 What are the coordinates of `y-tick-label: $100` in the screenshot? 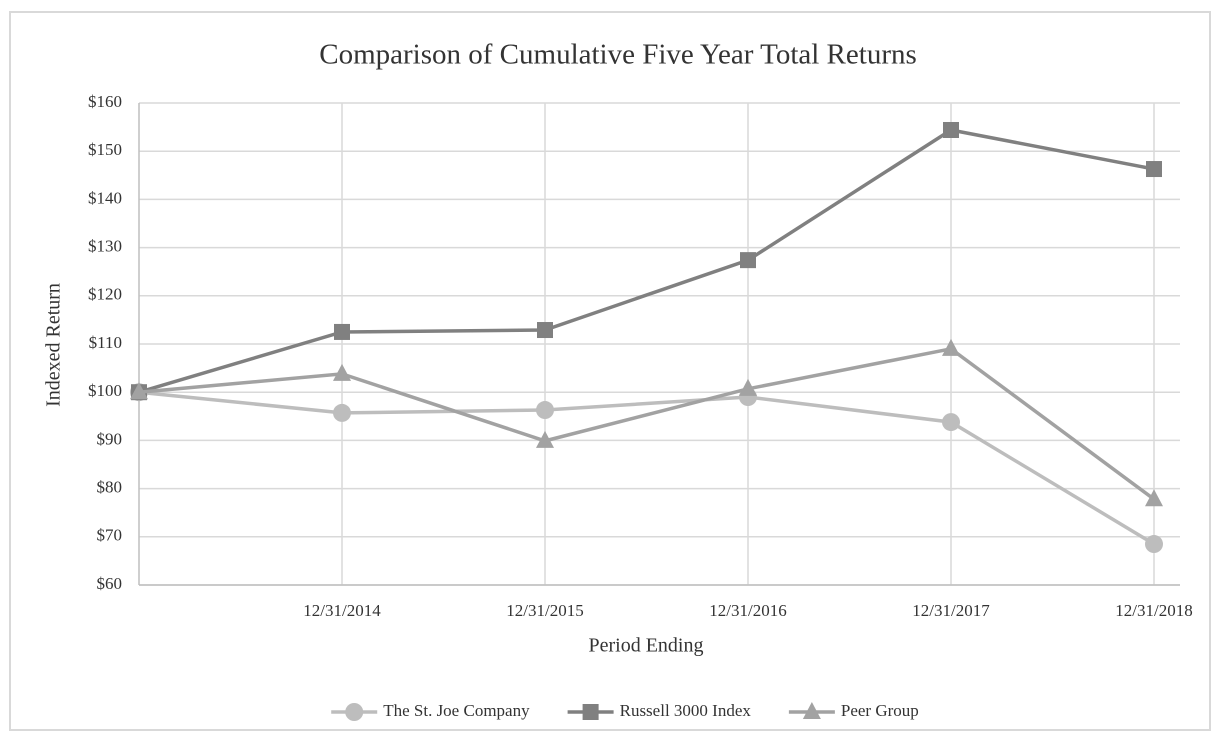 It's located at (105, 390).